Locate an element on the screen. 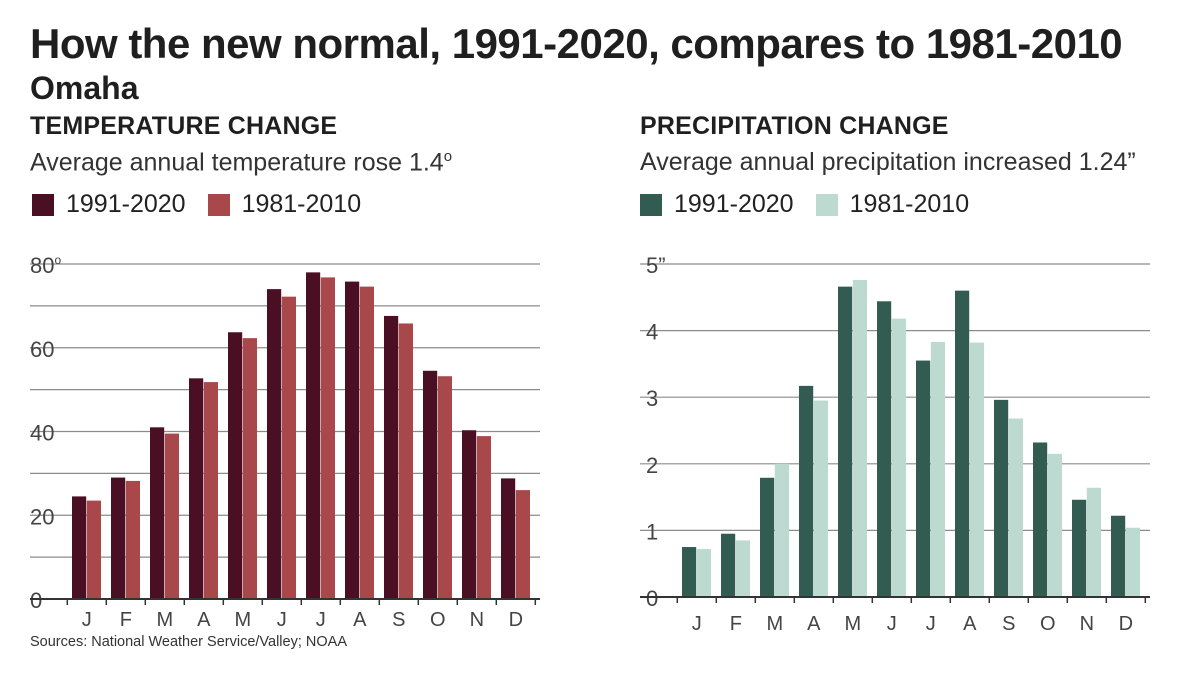 This screenshot has width=1200, height=675. y-tick-label: 3 is located at coordinates (652, 398).